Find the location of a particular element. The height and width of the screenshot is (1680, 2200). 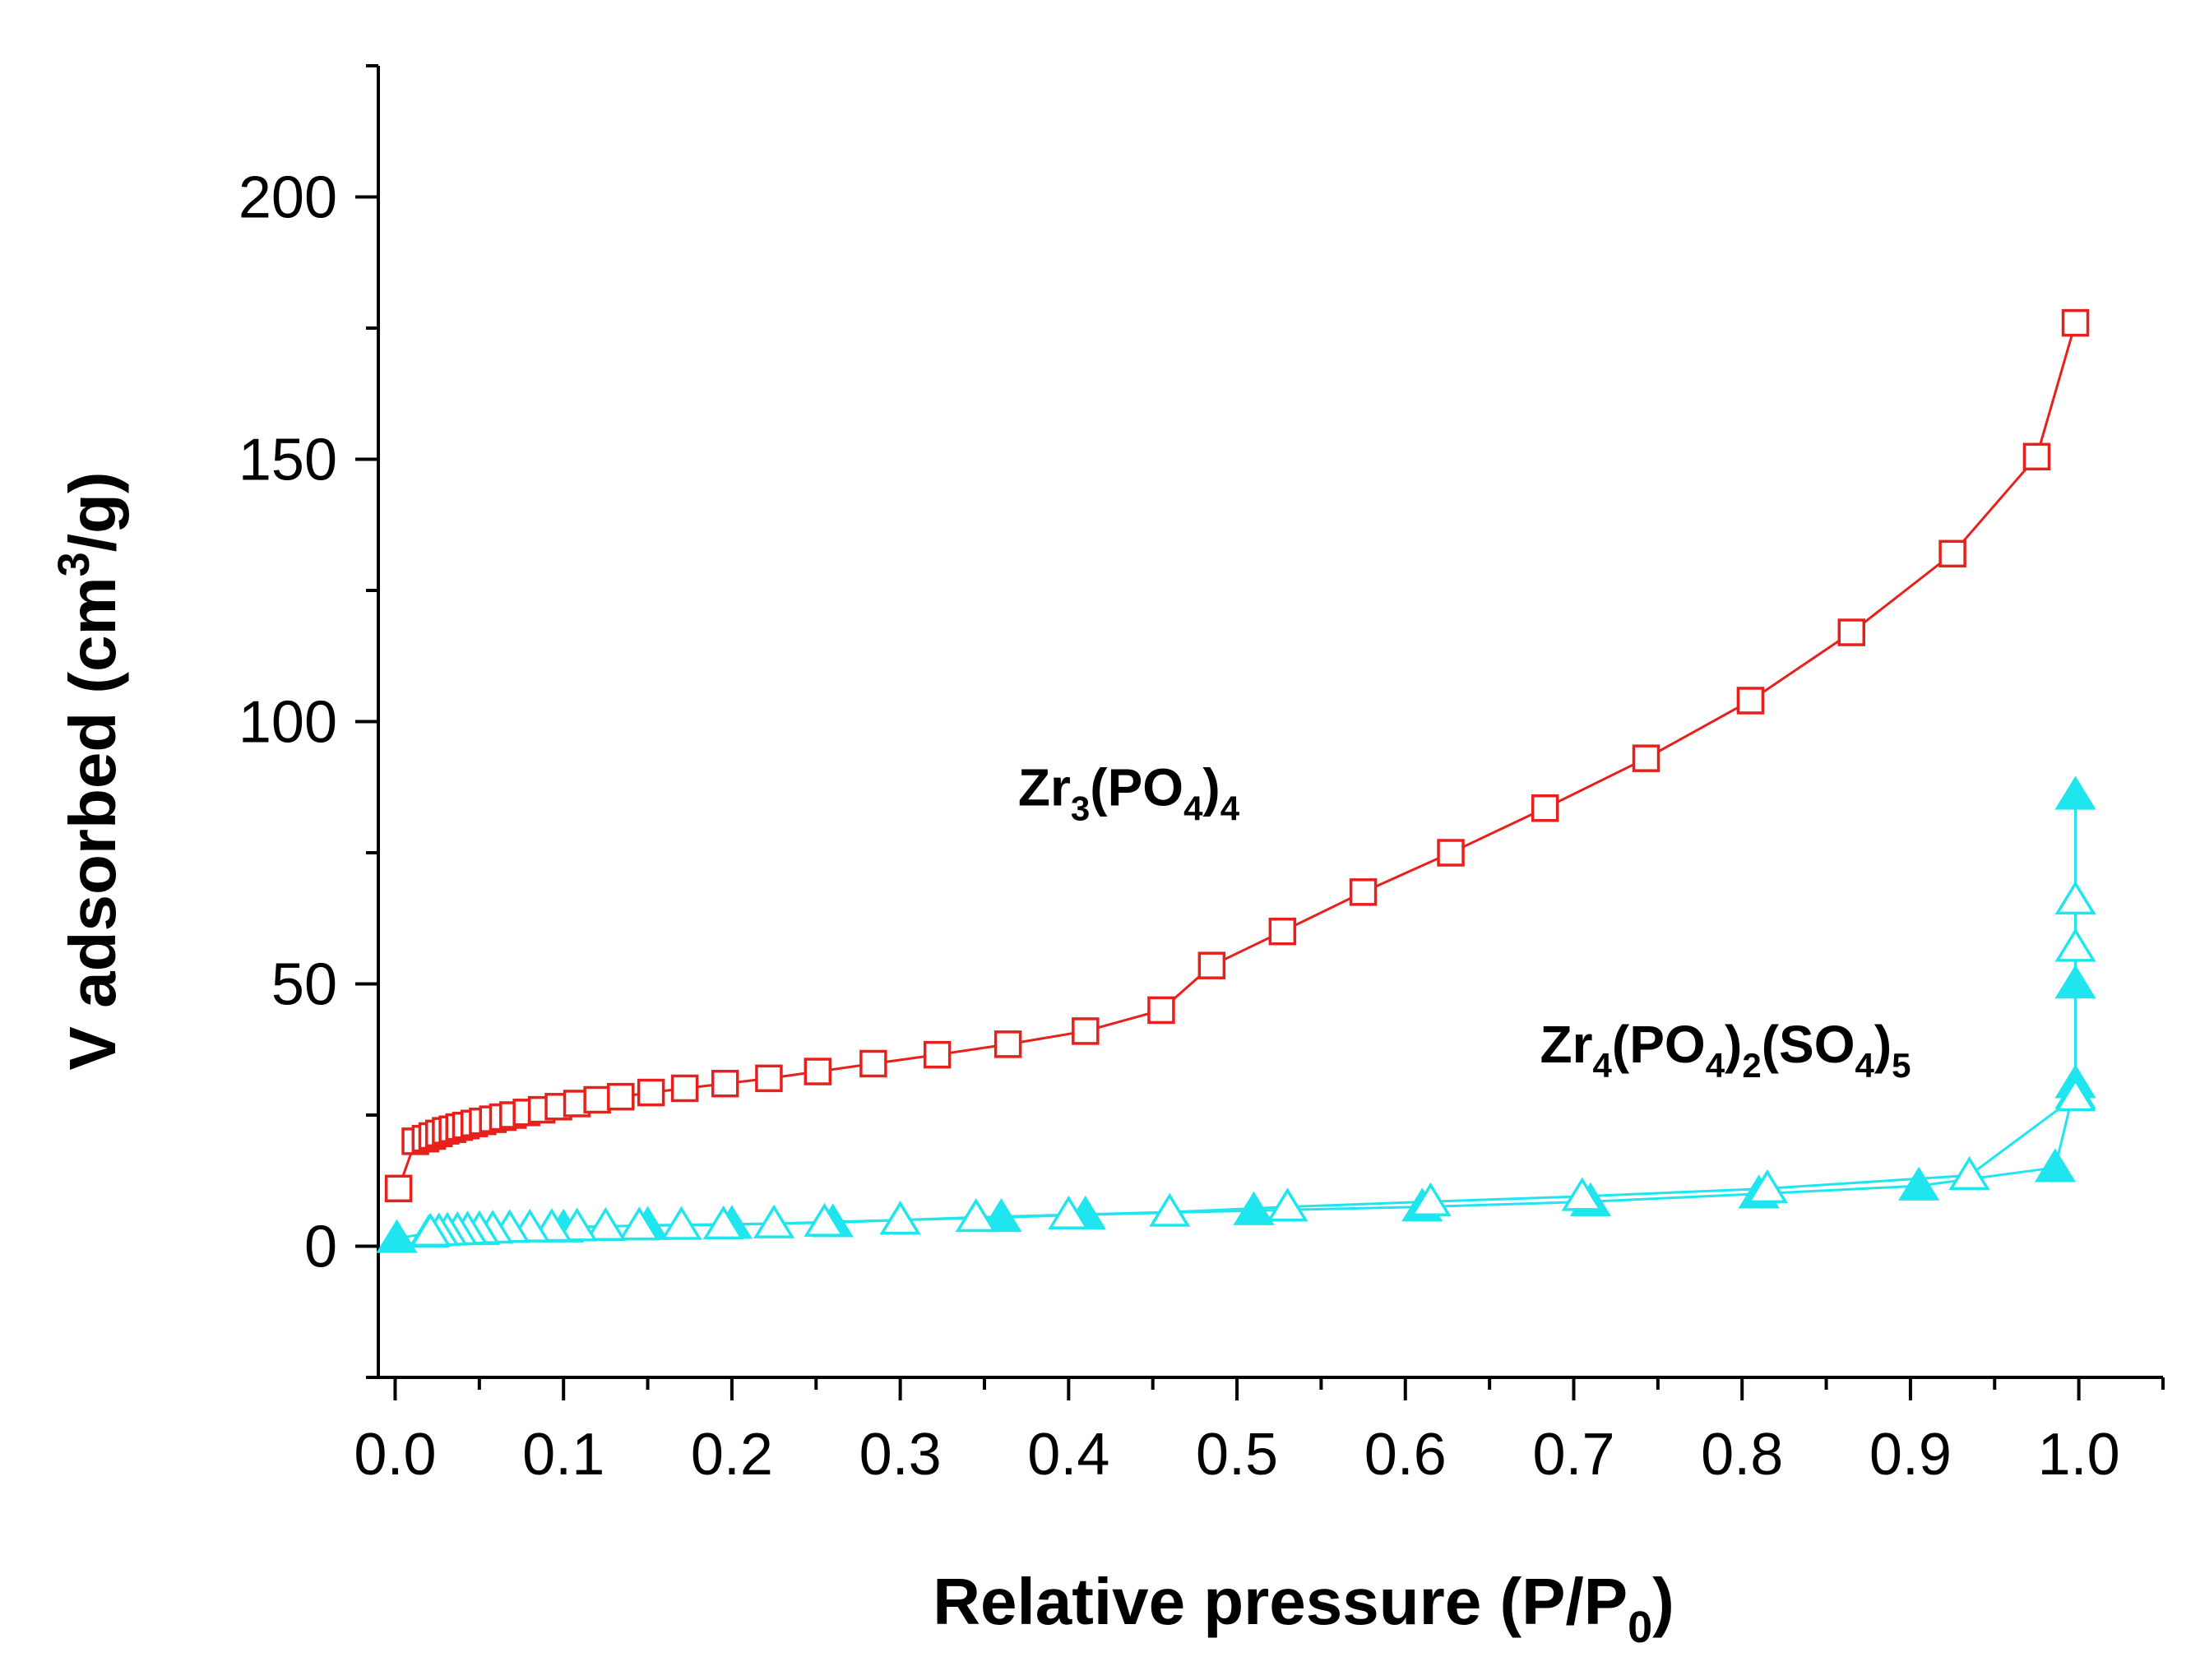

x-tick-label: 0.1 is located at coordinates (563, 1455).